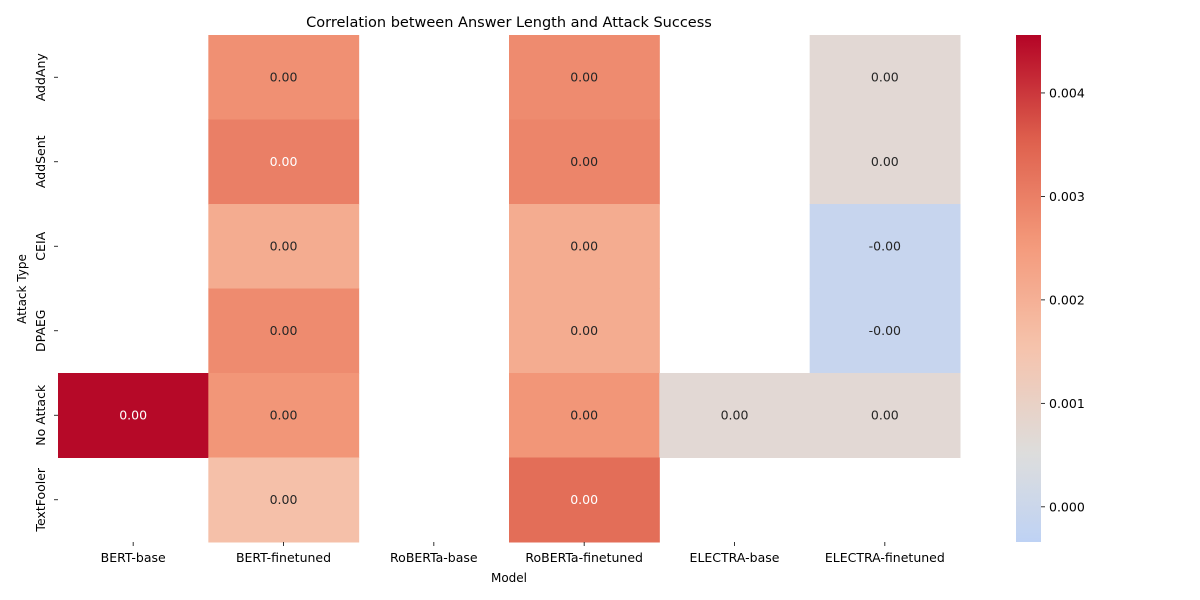 This screenshot has height=600, width=1200. What do you see at coordinates (1067, 92) in the screenshot?
I see `colorbar-tick-label: 0.004` at bounding box center [1067, 92].